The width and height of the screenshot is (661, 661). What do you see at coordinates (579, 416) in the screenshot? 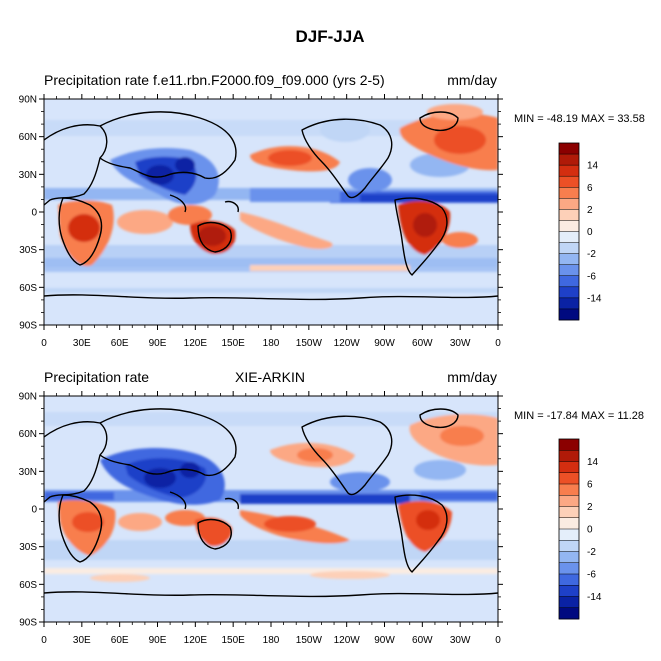
I see `panel-obs-stats: MIN = -17.84 MAX = 11.28` at bounding box center [579, 416].